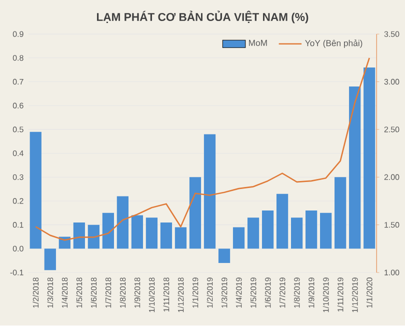  What do you see at coordinates (202, 17) in the screenshot?
I see `chart-title: LẠM PHÁT CƠ BẢN CỦA VIỆT NAM (%)` at bounding box center [202, 17].